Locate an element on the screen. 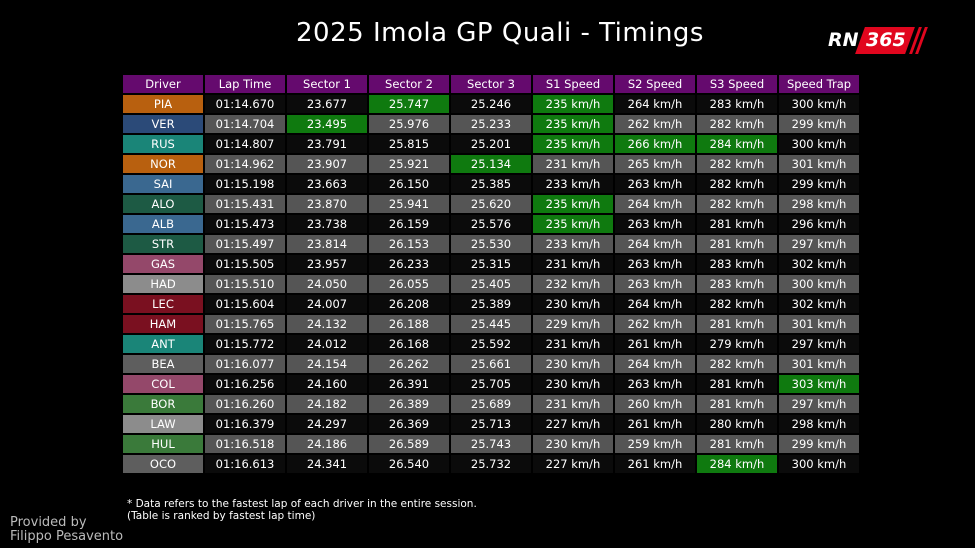 The image size is (975, 548). data-cell: 231 km/h is located at coordinates (573, 164).